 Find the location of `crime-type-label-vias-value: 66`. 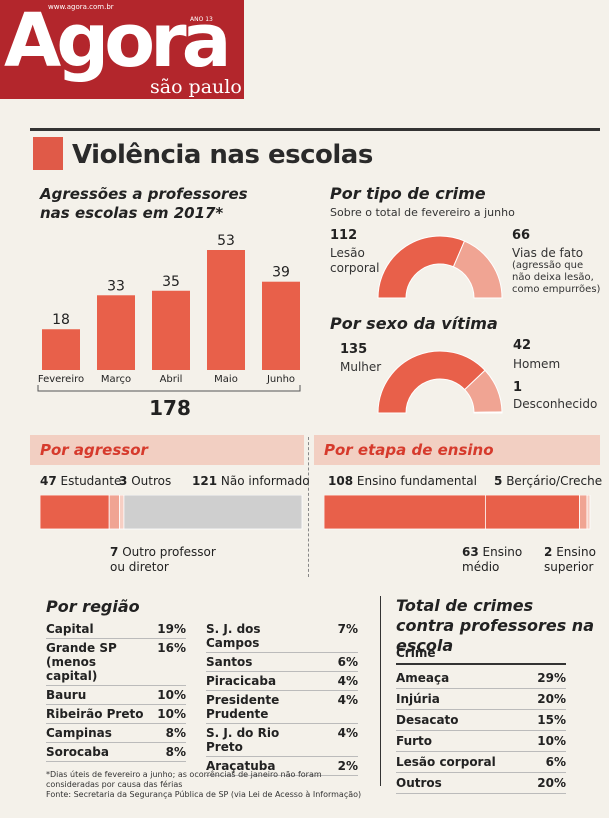

crime-type-label-vias-value: 66 is located at coordinates (521, 235).